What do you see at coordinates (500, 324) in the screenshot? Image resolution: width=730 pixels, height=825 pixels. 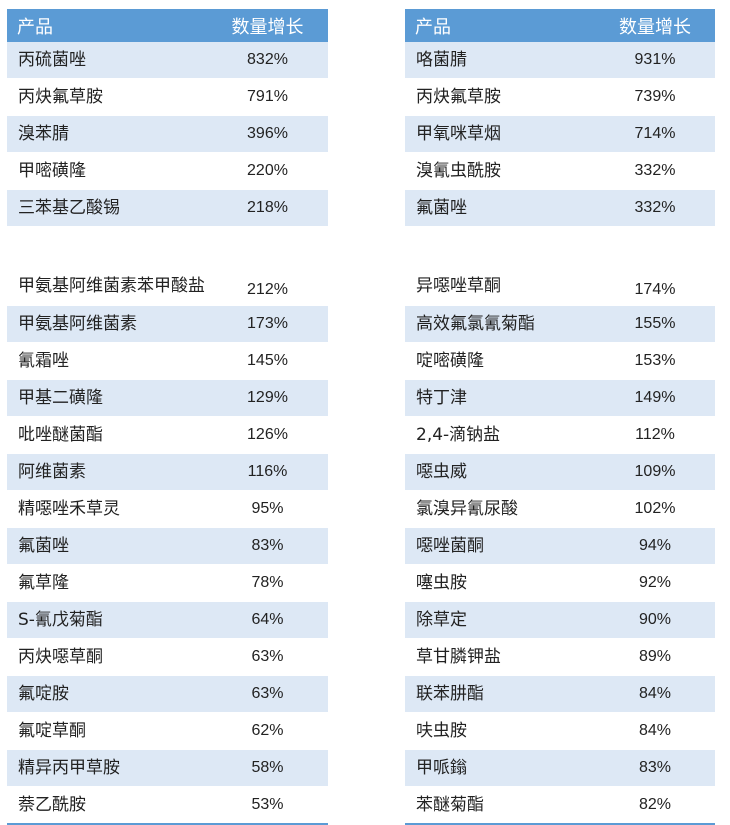 I see `product-name: 高效氟氯氰菊酯` at bounding box center [500, 324].